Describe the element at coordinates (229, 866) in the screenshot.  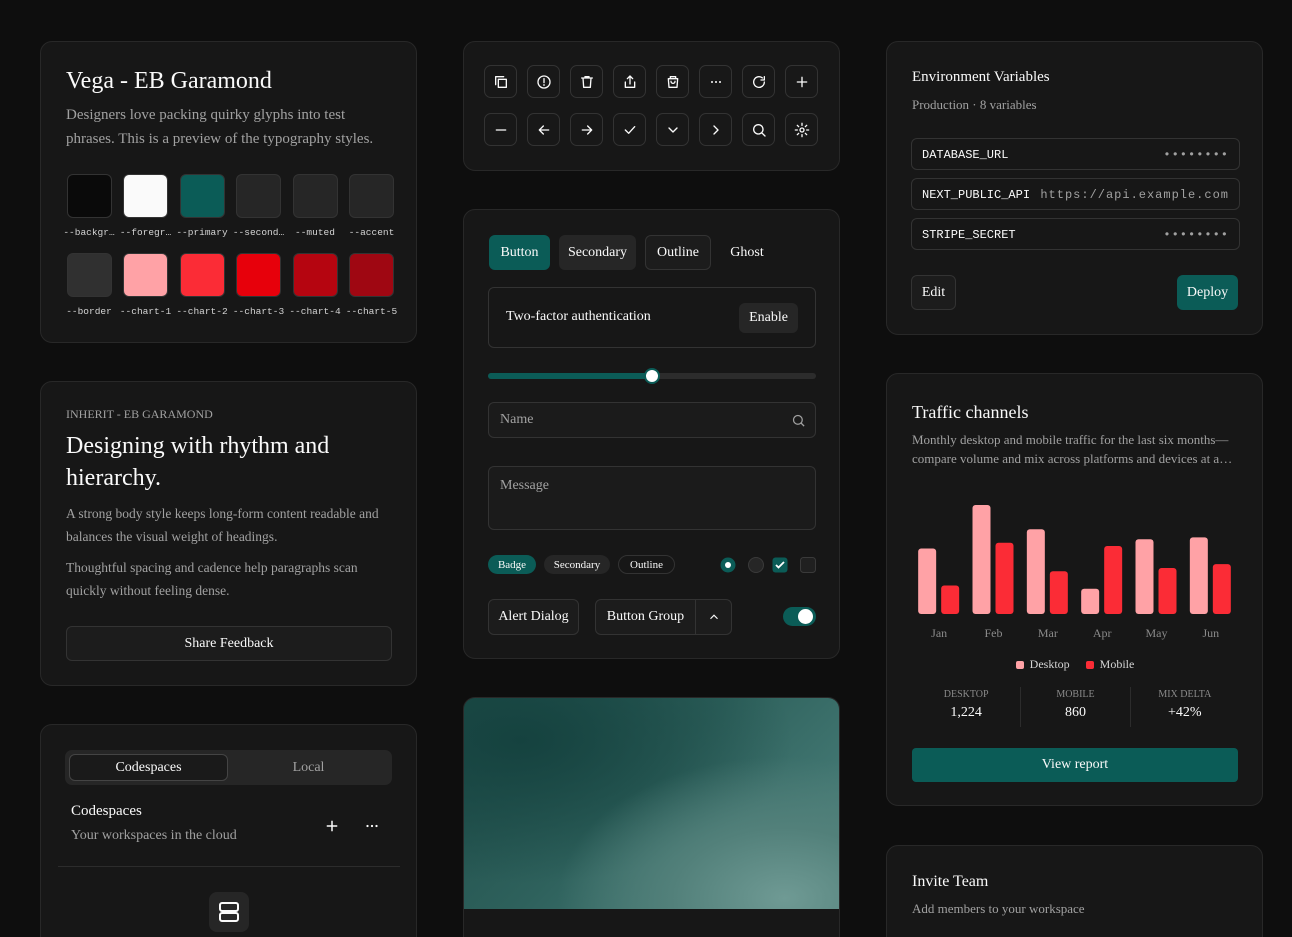
I see `divider` at that location.